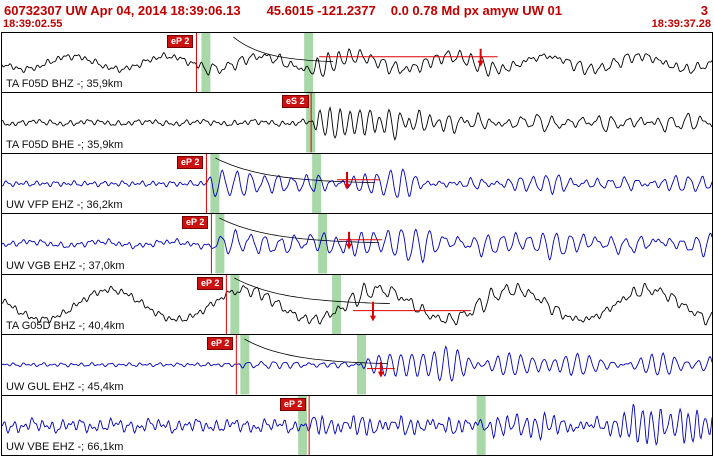 The width and height of the screenshot is (714, 458). Describe the element at coordinates (65, 446) in the screenshot. I see `trace-label: UW VBE EHZ -; 66,1km` at that location.